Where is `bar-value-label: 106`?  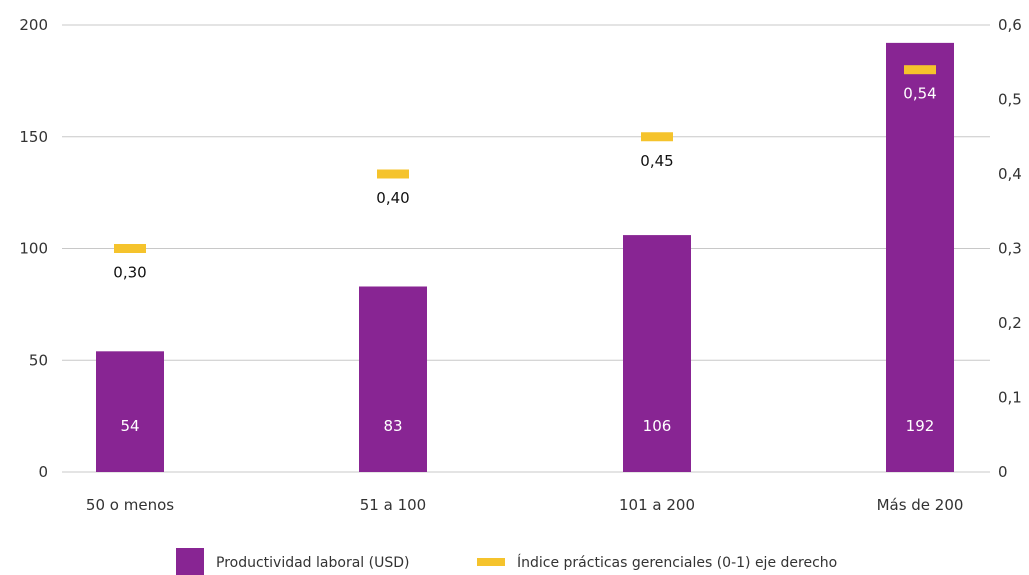 bar-value-label: 106 is located at coordinates (657, 426).